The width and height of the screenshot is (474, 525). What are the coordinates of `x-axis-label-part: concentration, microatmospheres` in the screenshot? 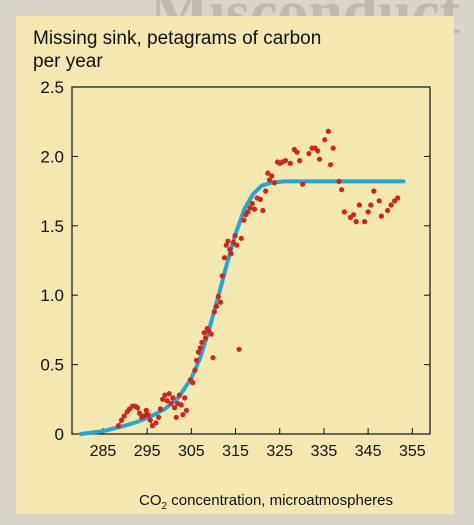 It's located at (280, 500).